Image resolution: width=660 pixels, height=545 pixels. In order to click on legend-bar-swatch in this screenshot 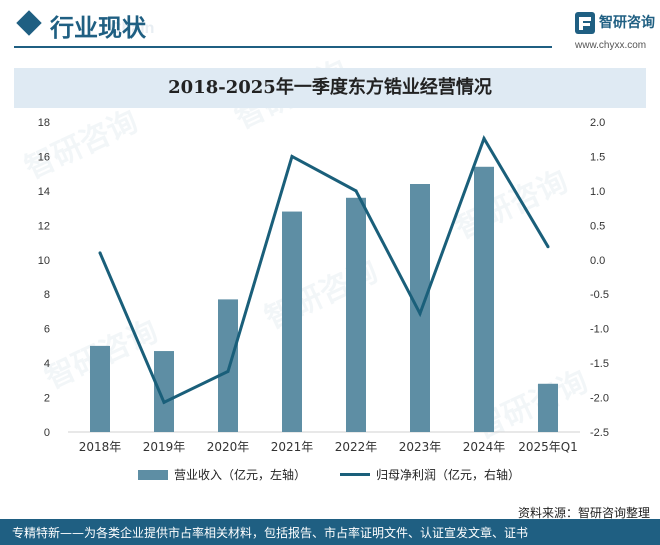, I will do `click(153, 474)`.